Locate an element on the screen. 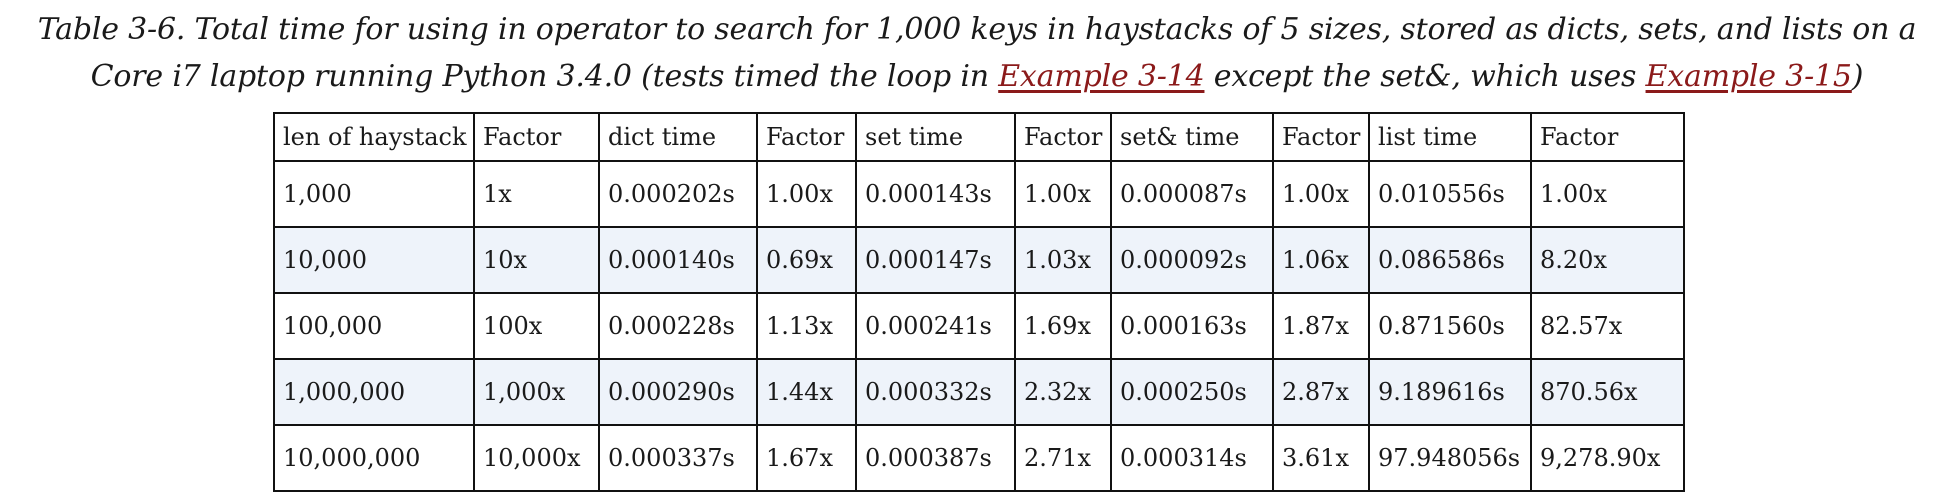 This screenshot has width=1954, height=498. table-cell: 0.086586s is located at coordinates (1450, 260).